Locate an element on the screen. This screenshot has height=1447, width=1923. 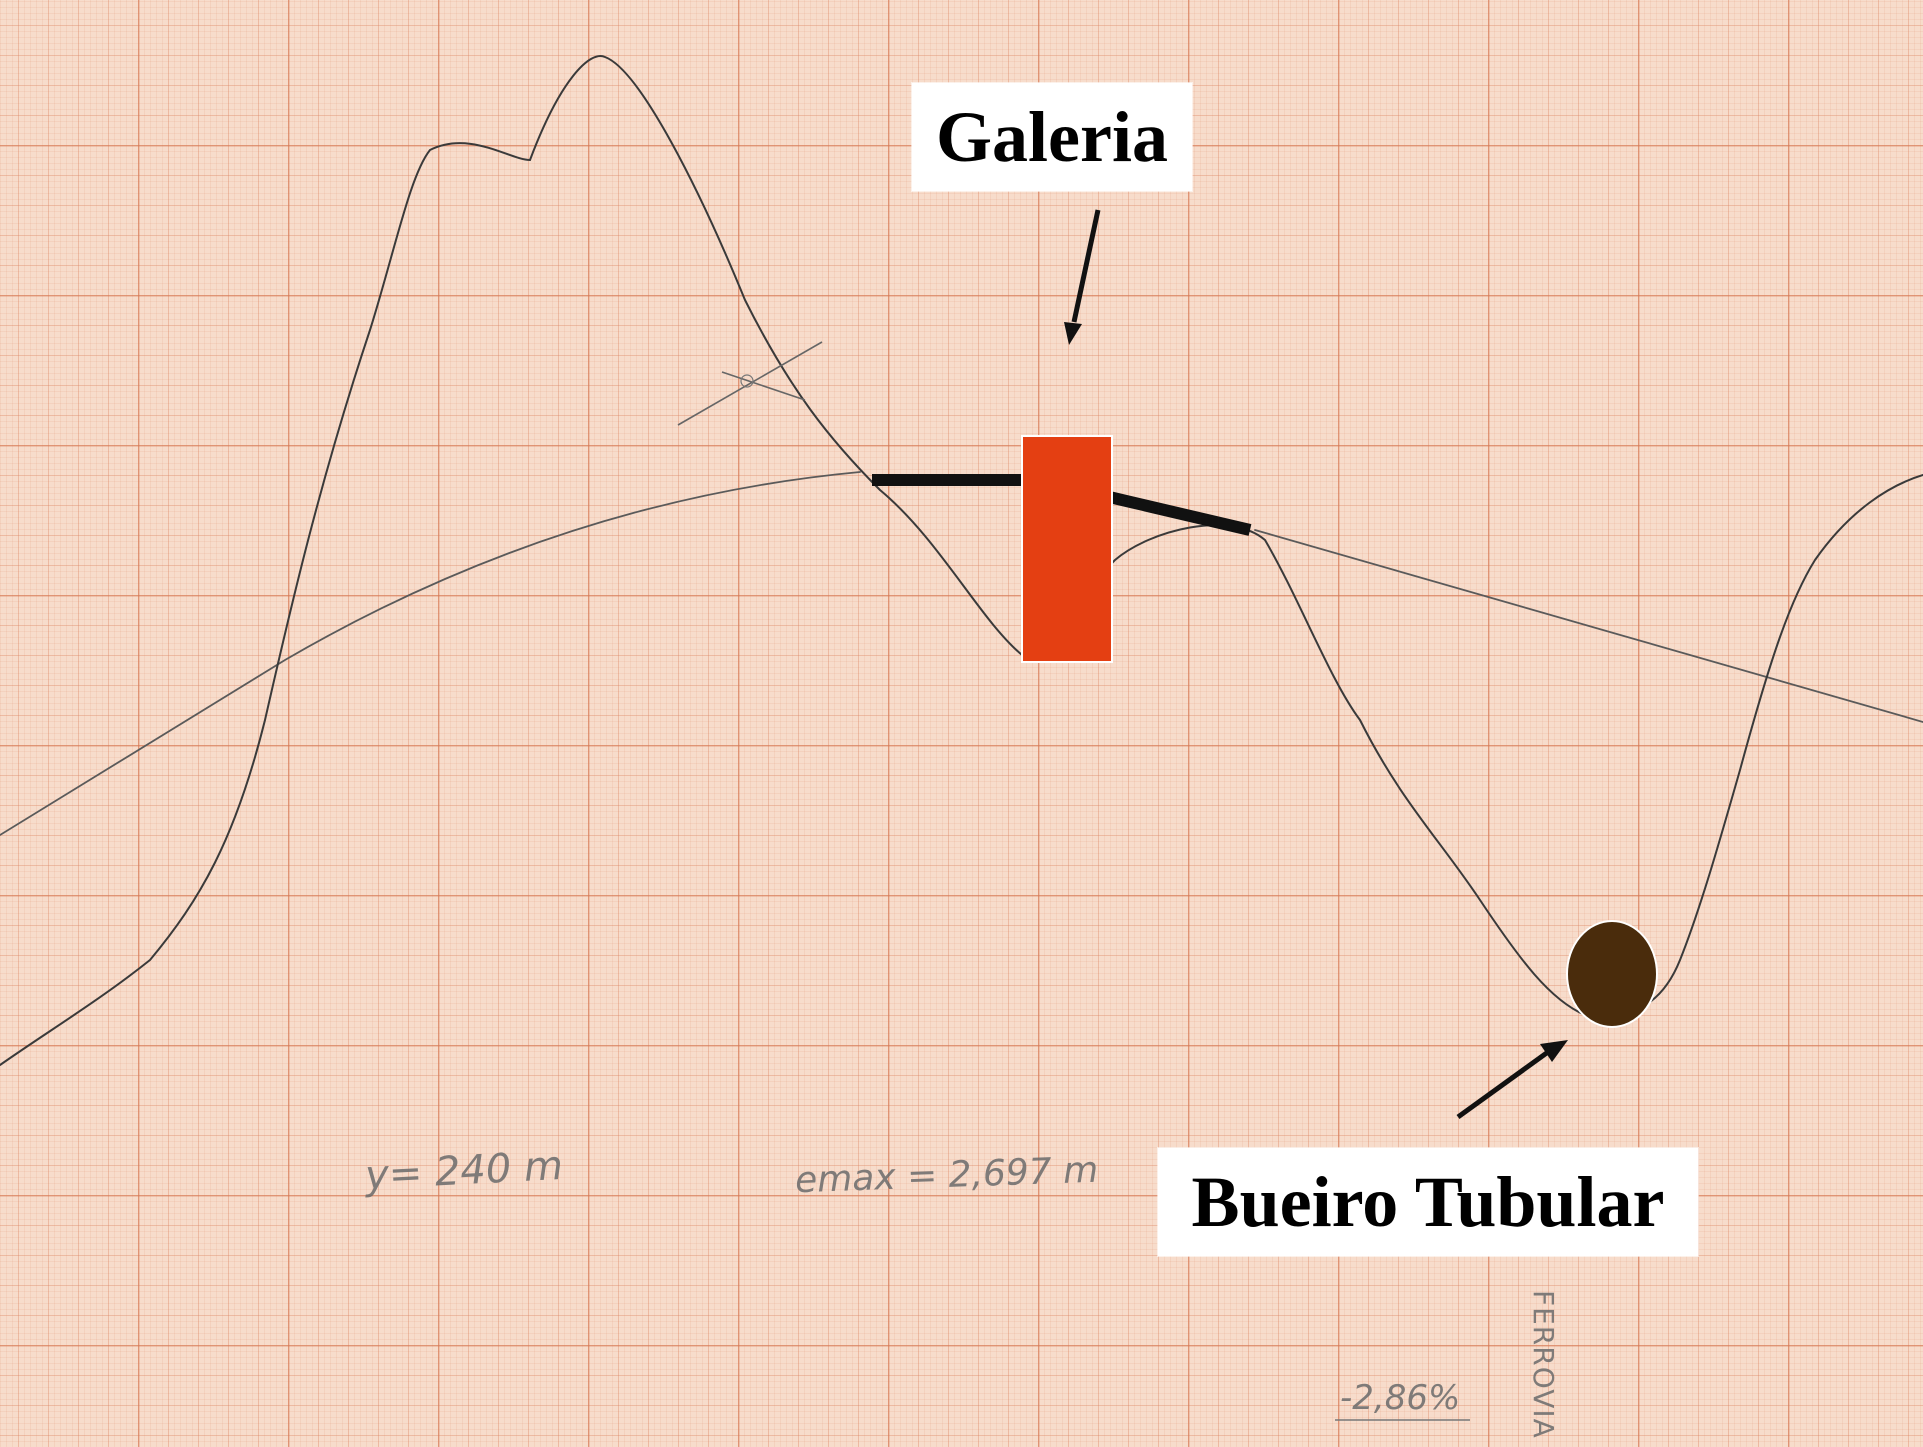
bueiro-arrow-shaft is located at coordinates (1503, 1084).